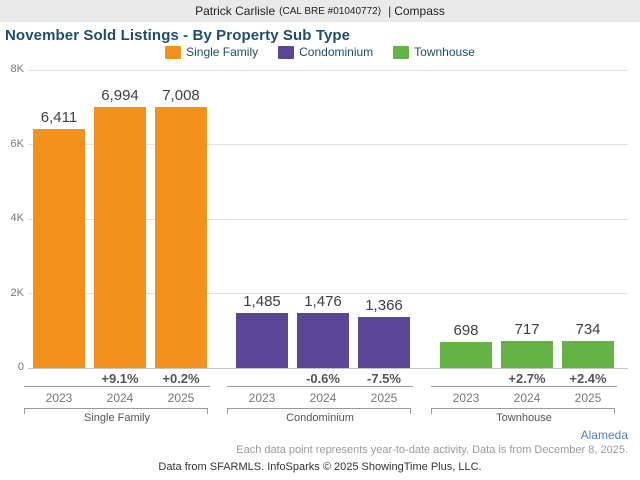  Describe the element at coordinates (328, 368) in the screenshot. I see `x-axis-line` at that location.